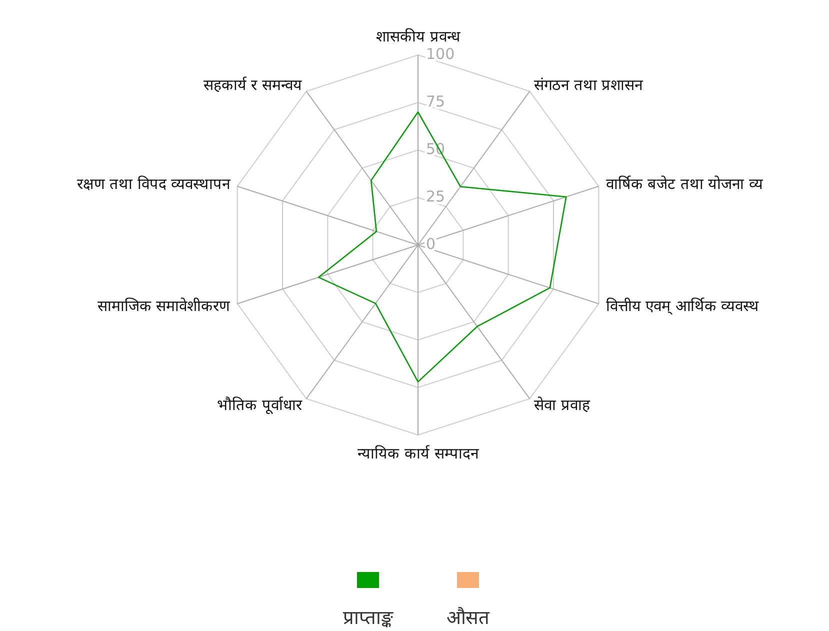  I want to click on spoke-label: वार्षिक बजेट तथा योजना व्य, so click(685, 183).